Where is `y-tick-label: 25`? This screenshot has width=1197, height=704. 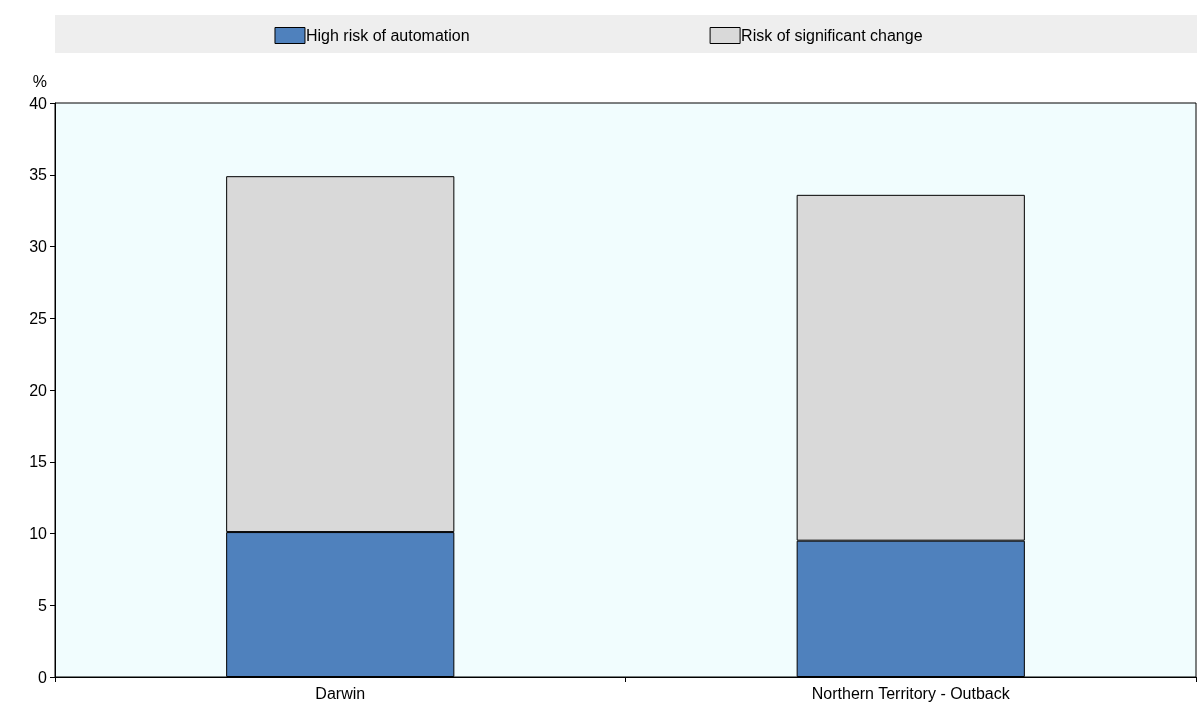 y-tick-label: 25 is located at coordinates (38, 318).